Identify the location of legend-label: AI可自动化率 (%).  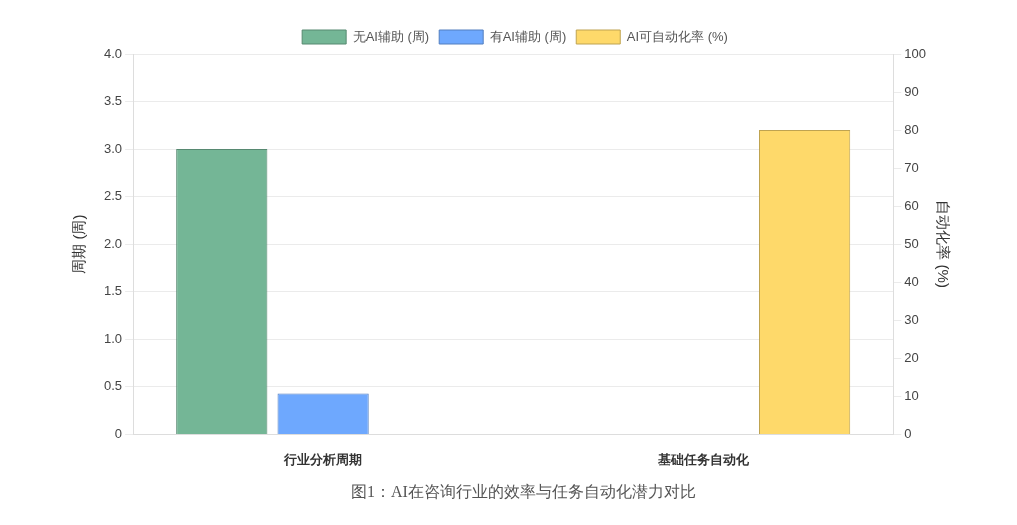
(677, 36).